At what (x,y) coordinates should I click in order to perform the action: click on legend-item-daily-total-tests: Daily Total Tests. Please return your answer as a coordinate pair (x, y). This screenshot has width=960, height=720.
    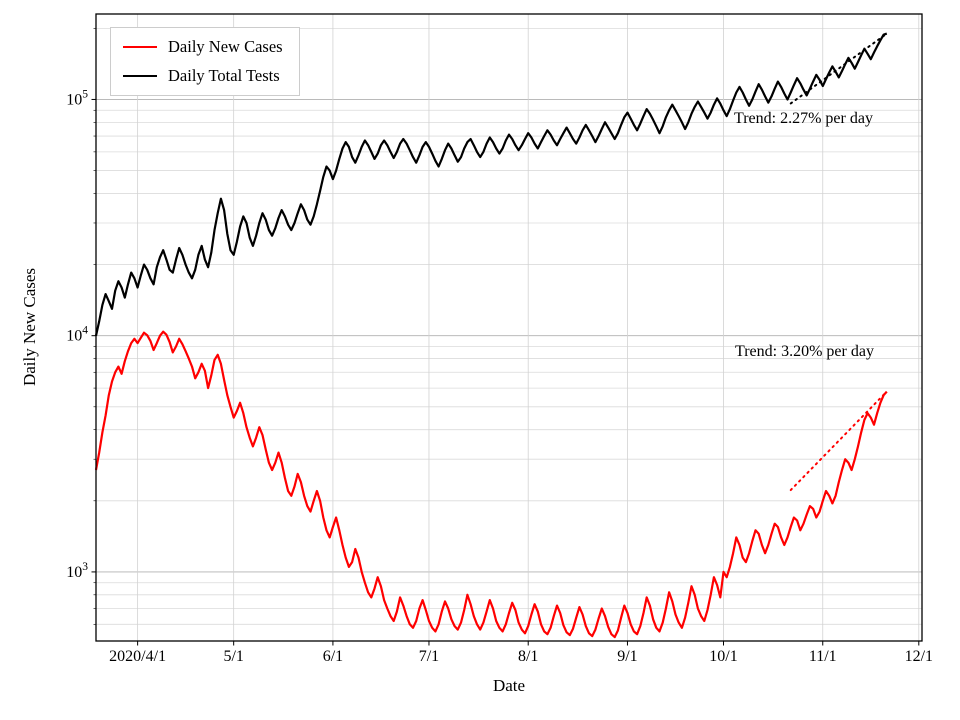
    Looking at the image, I should click on (203, 76).